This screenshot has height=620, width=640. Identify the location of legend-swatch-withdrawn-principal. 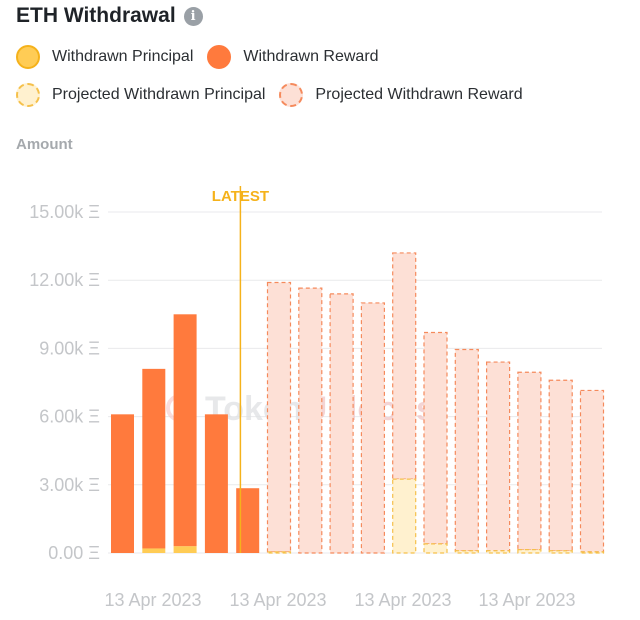
(28, 57).